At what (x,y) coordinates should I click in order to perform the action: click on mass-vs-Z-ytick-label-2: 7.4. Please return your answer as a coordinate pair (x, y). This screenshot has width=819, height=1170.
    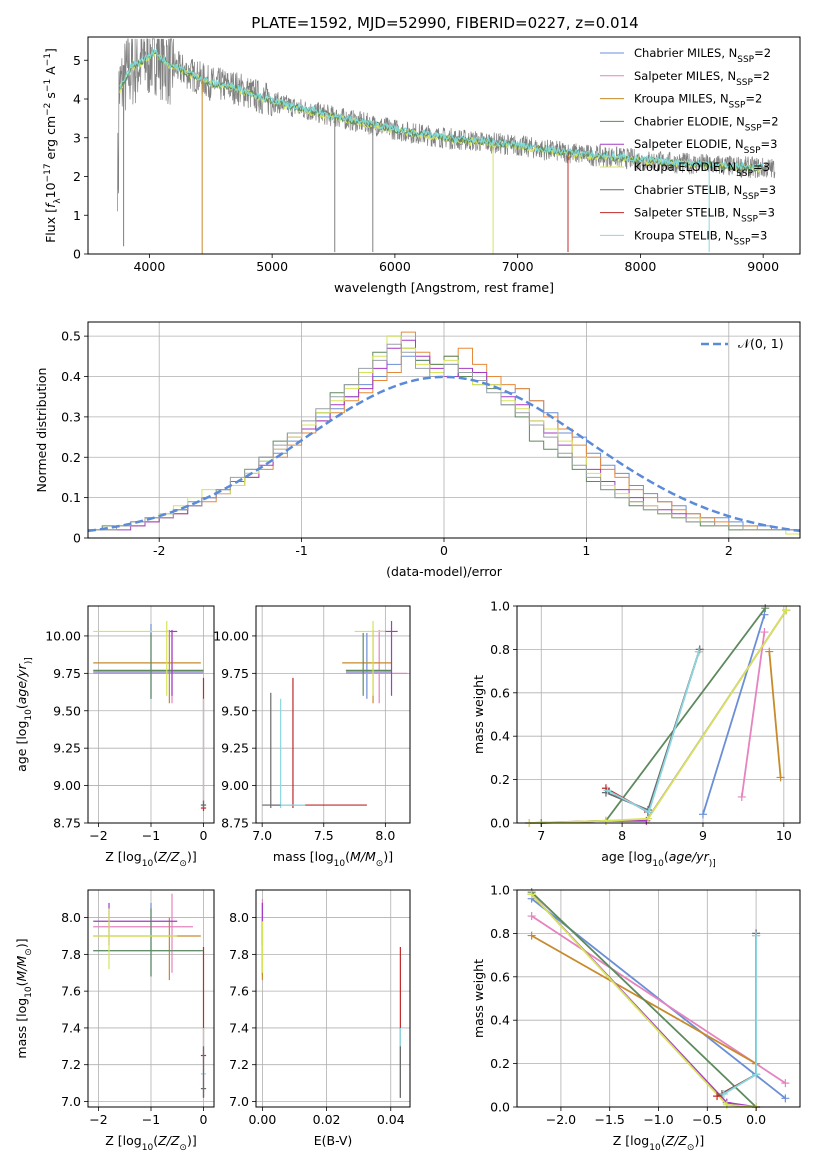
    Looking at the image, I should click on (71, 1027).